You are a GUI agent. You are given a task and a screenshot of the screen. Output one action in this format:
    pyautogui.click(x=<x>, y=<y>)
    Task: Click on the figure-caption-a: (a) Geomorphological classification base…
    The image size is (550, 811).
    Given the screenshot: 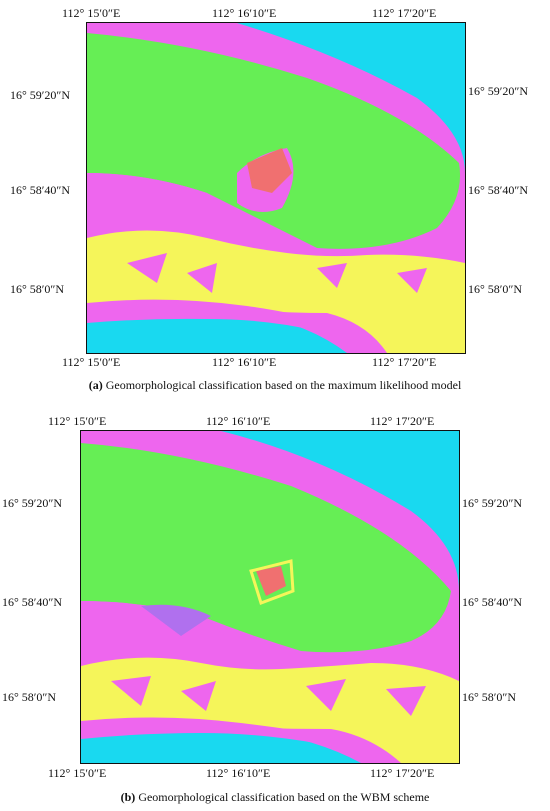 What is the action you would take?
    pyautogui.click(x=275, y=385)
    